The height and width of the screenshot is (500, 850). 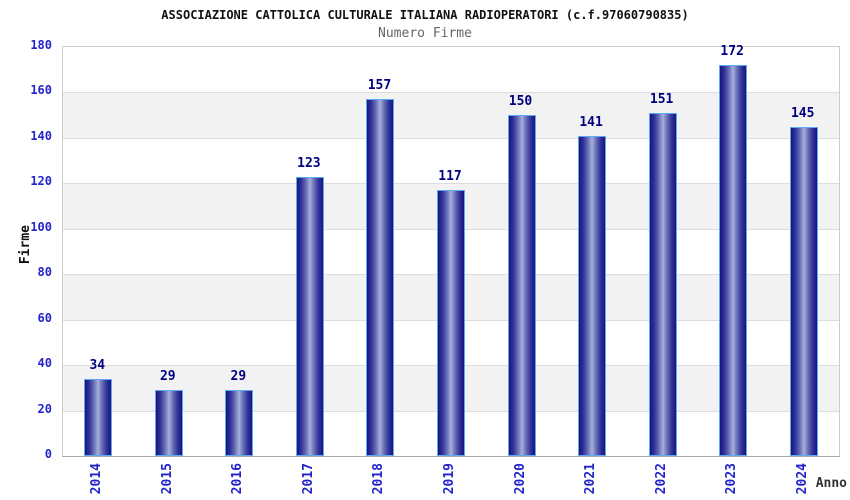 What do you see at coordinates (831, 483) in the screenshot?
I see `x-axis-title: Anno` at bounding box center [831, 483].